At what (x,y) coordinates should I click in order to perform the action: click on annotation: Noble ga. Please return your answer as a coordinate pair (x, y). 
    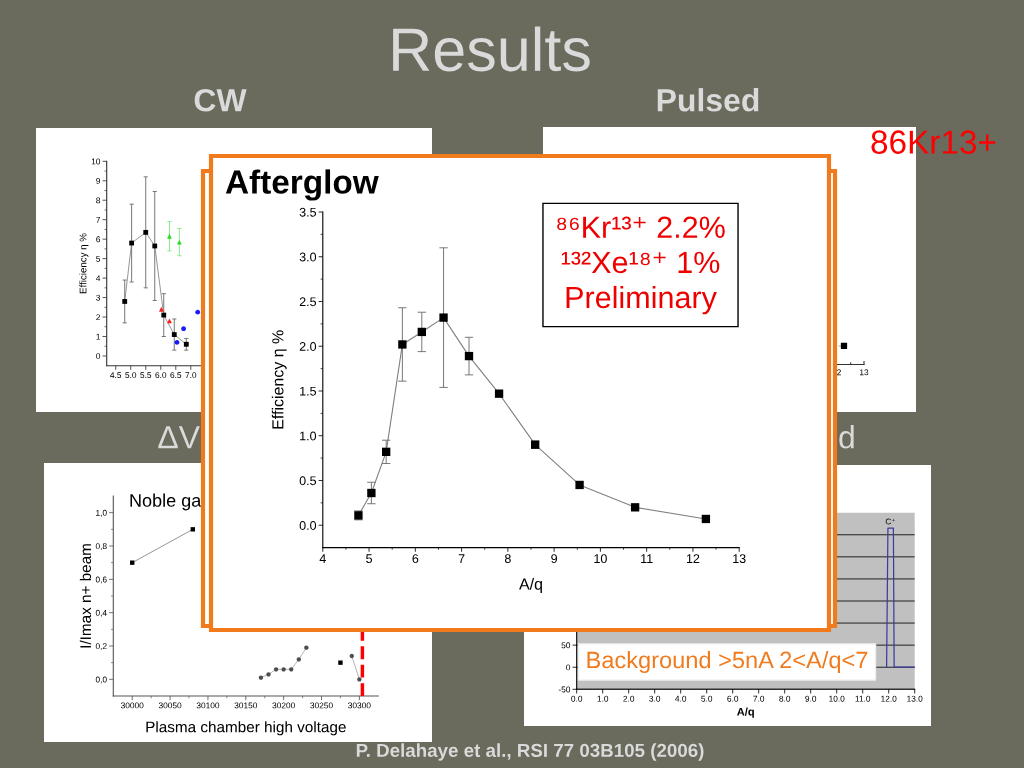
    Looking at the image, I should click on (166, 502).